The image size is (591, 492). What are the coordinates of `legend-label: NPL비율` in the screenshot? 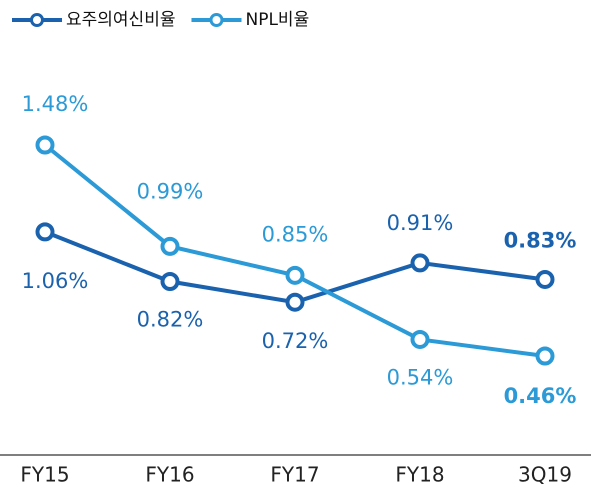 It's located at (277, 20).